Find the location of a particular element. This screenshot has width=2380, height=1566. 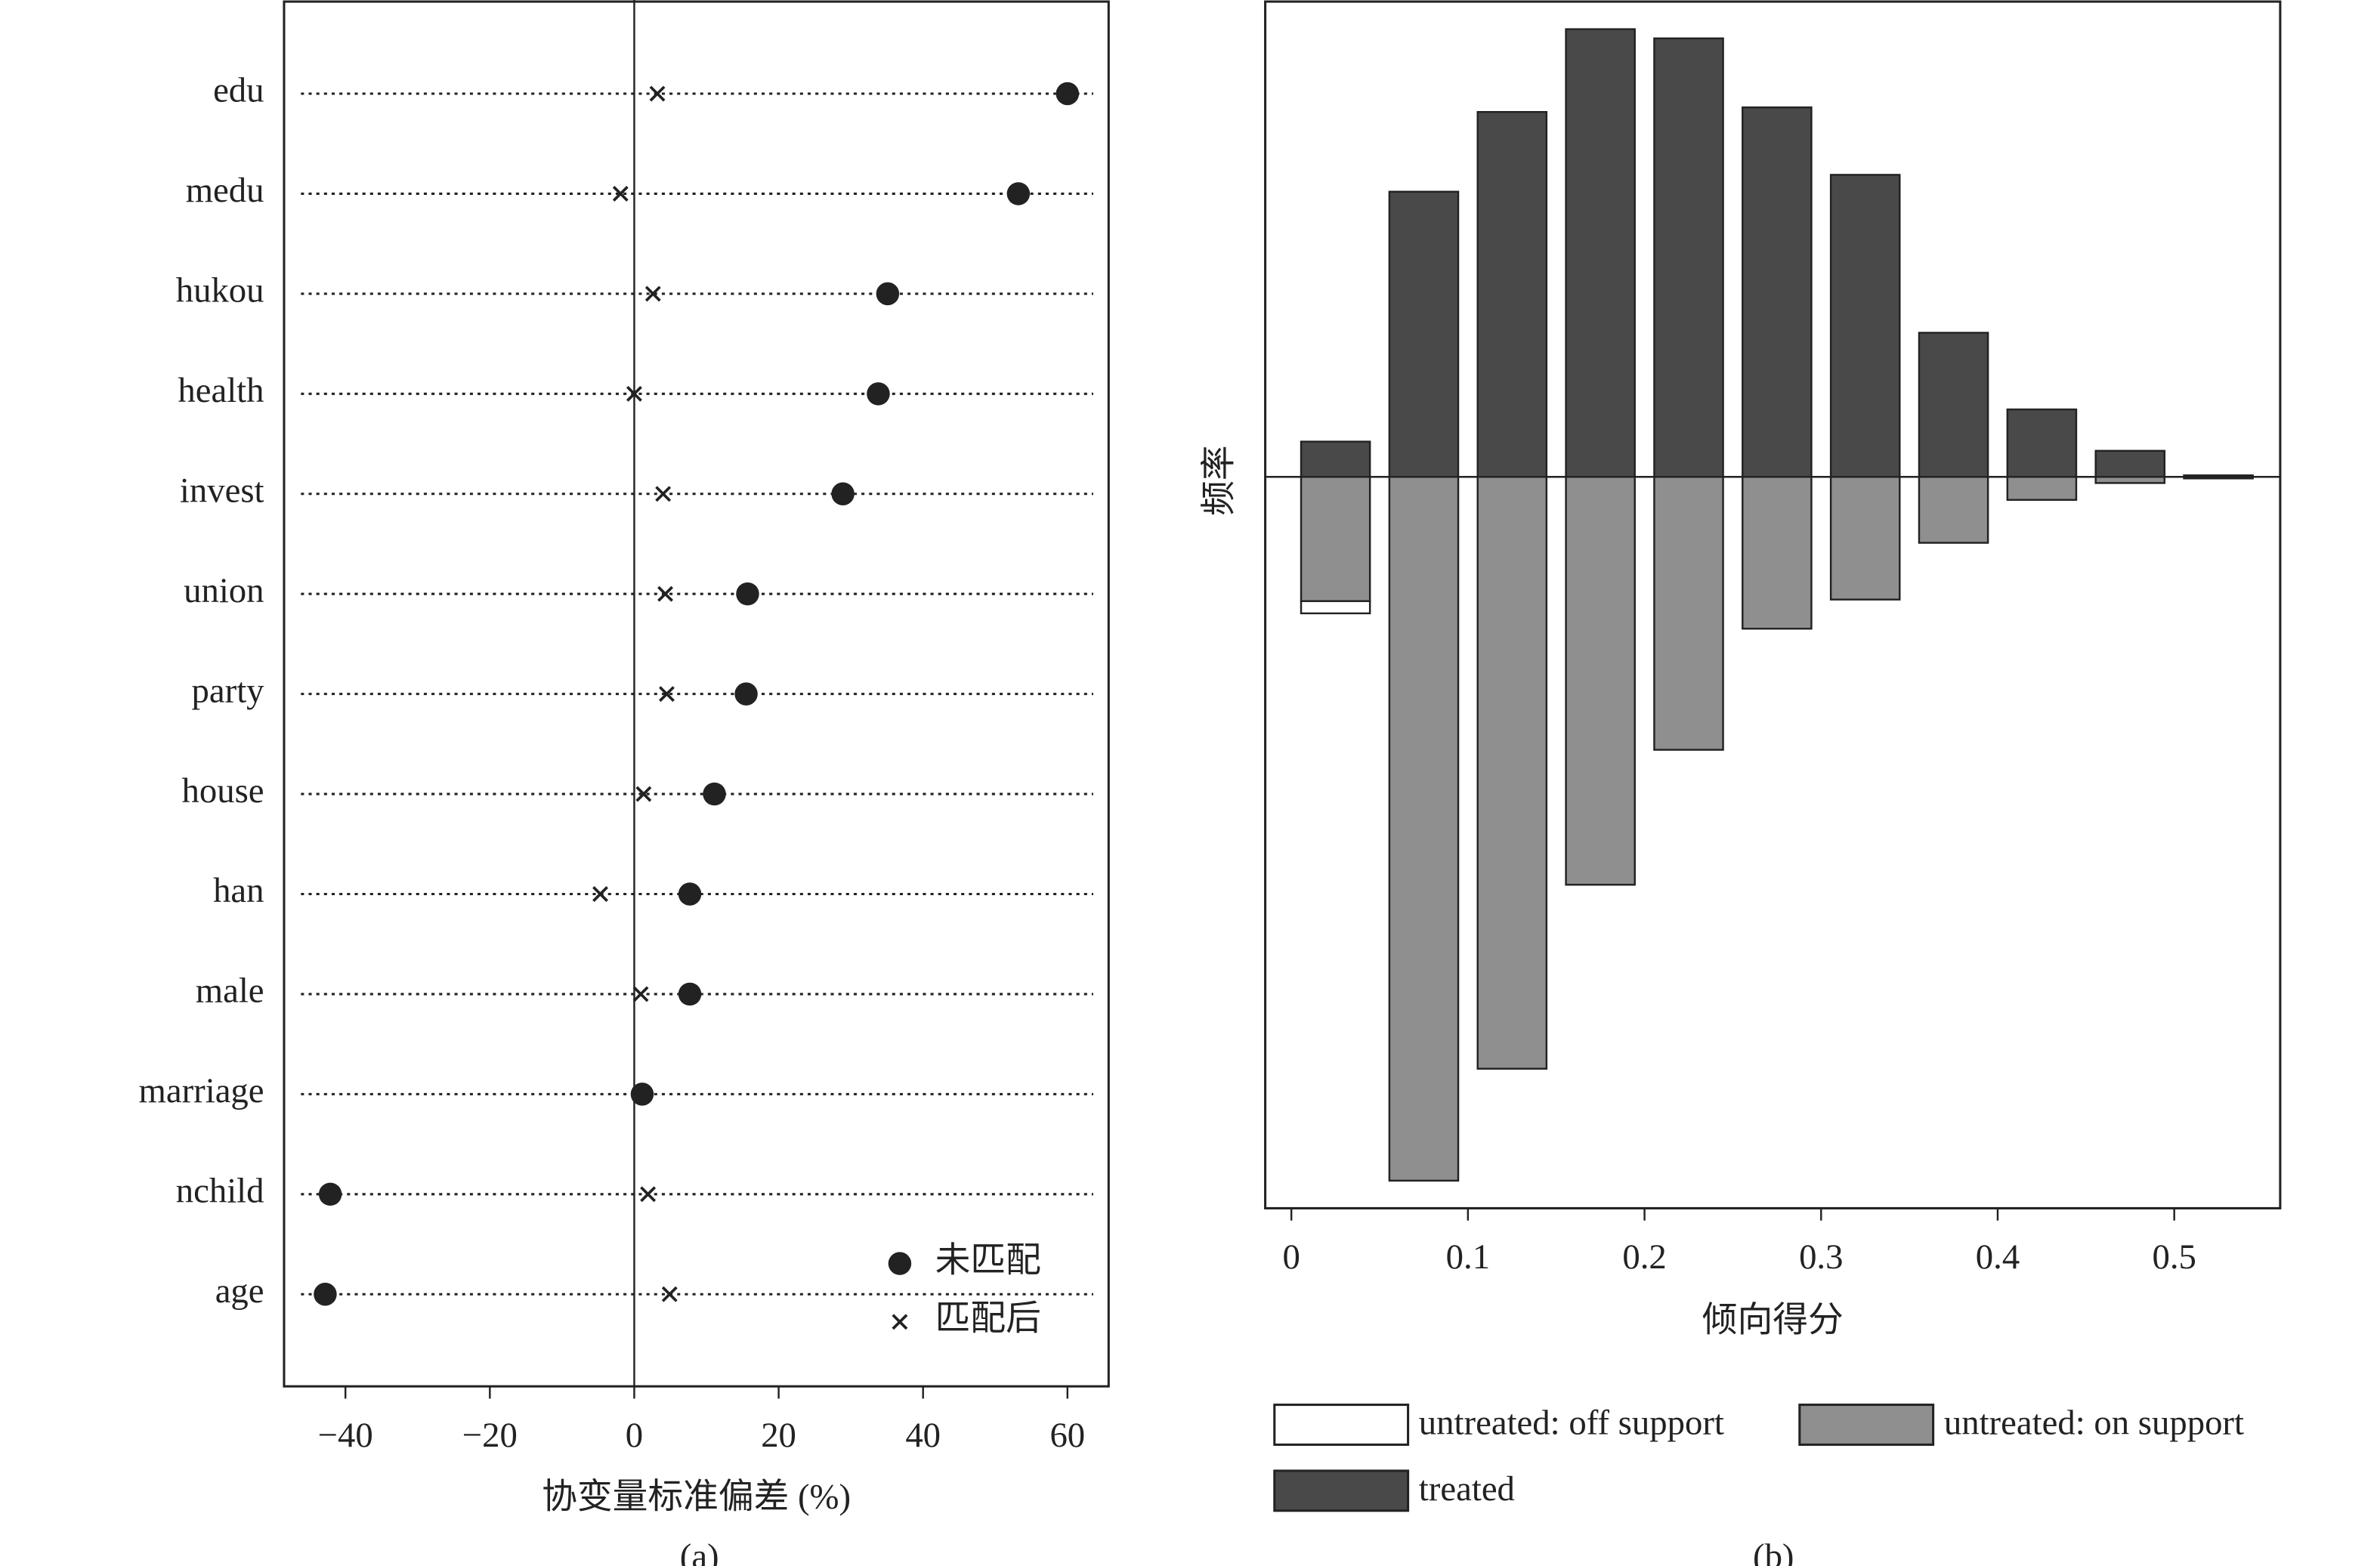

y-tick-label: house is located at coordinates (223, 791).